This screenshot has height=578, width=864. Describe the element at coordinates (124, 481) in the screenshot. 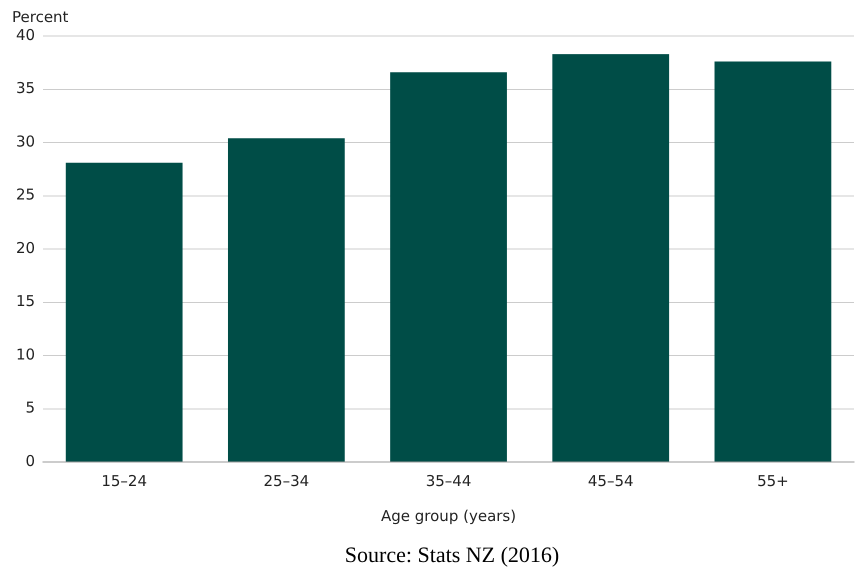

I see `x-tick-label: 15–24` at that location.